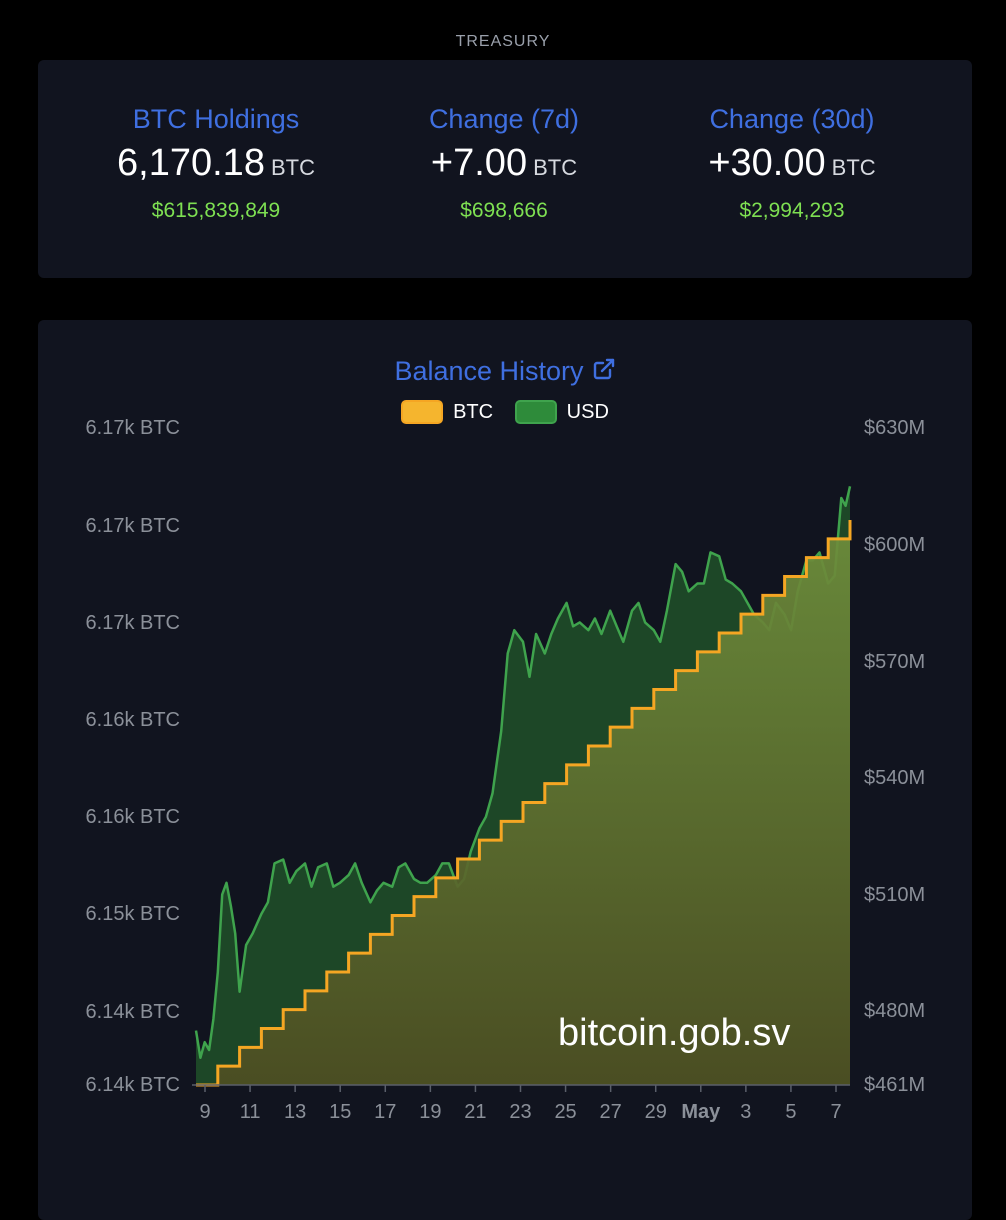 The width and height of the screenshot is (1006, 1220). Describe the element at coordinates (447, 412) in the screenshot. I see `legend-item-btc: BTC` at that location.